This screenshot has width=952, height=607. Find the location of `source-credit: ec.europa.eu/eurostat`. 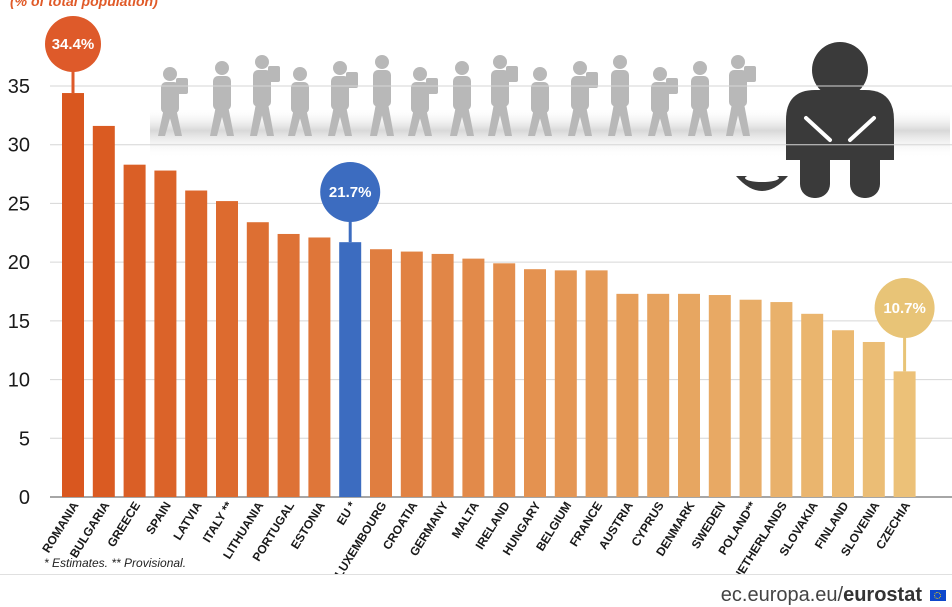

source-credit: ec.europa.eu/eurostat is located at coordinates (821, 595).